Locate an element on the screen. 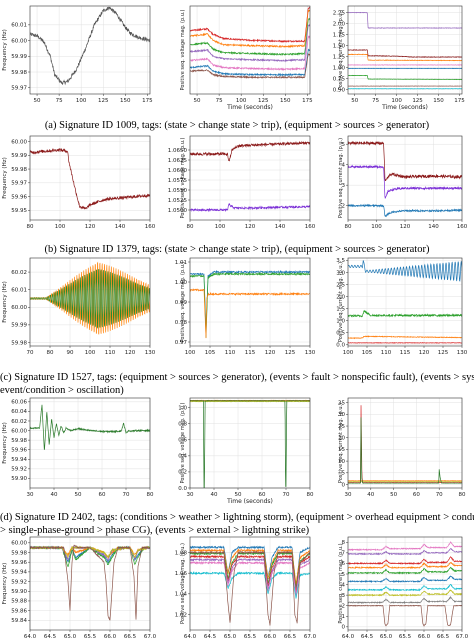  y-tick-label: 59.96 is located at coordinates (19, 563).